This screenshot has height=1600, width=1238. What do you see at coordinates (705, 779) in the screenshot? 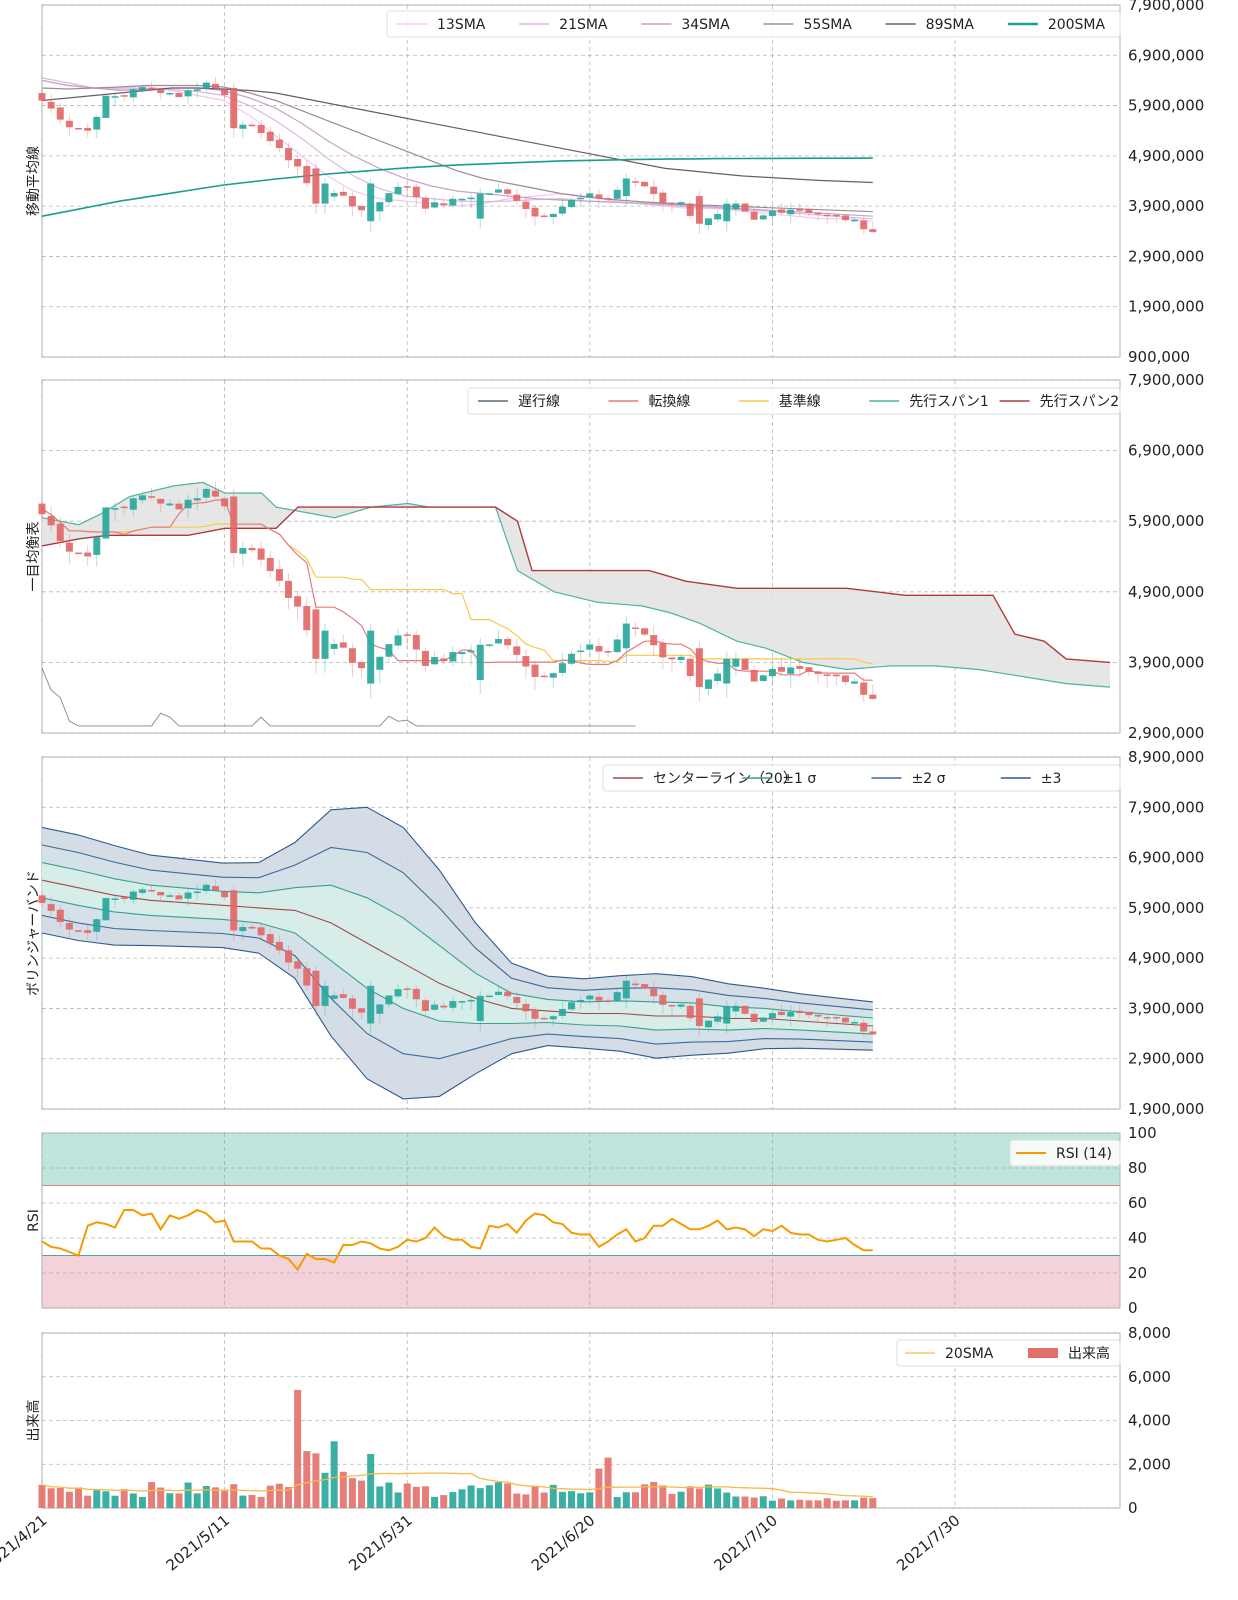
I see `legend-item: センターライン（20）` at bounding box center [705, 779].